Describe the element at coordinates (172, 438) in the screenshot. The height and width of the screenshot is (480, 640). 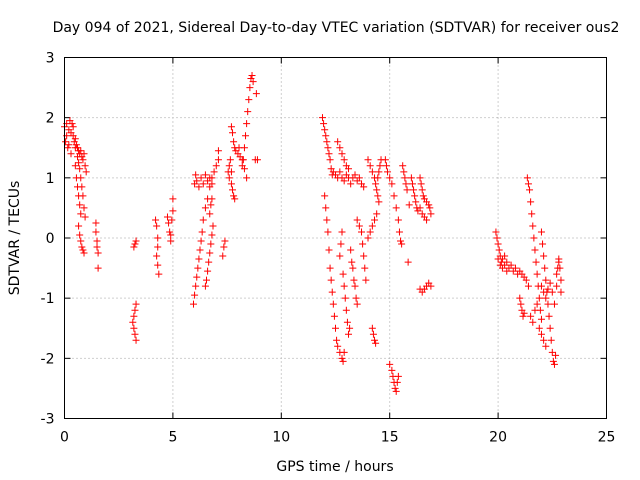
I see `x-tick-label: 5` at that location.